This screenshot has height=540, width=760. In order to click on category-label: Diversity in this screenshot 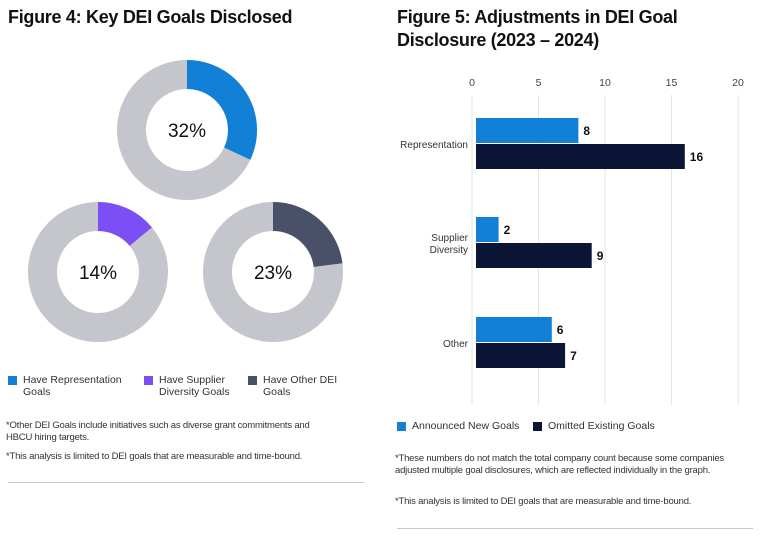, I will do `click(449, 250)`.